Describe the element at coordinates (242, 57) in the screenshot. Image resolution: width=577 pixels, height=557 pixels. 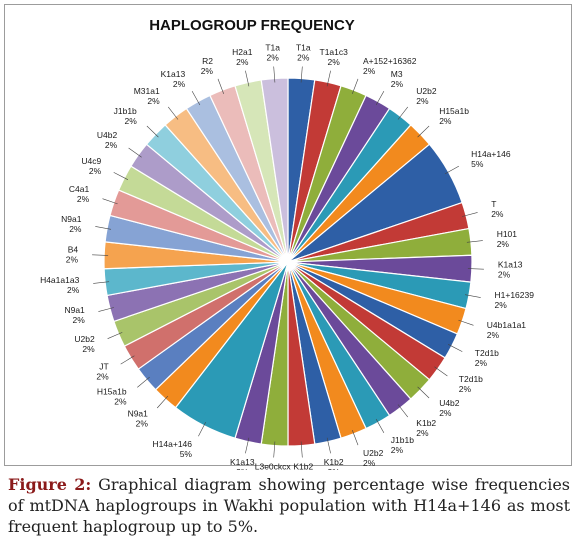
I see `slice-label-h2a1-38: H2a1 2%` at that location.